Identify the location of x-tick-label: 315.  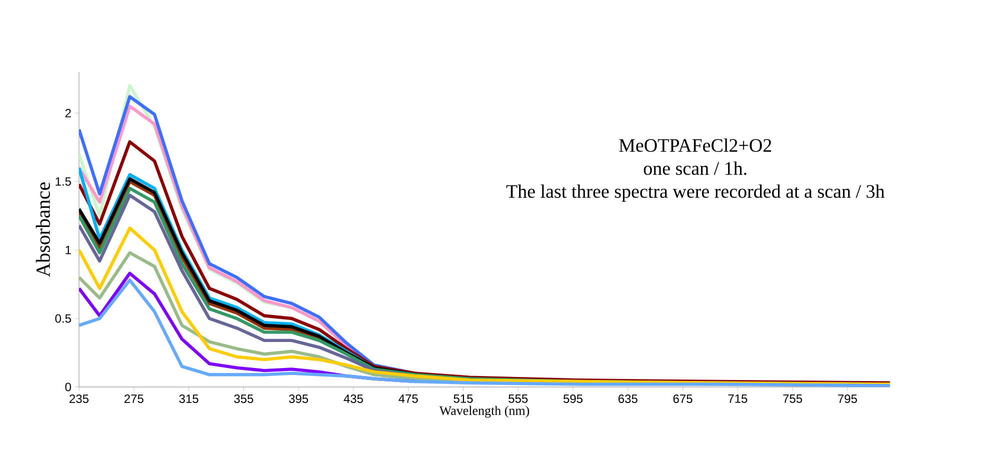
(188, 399).